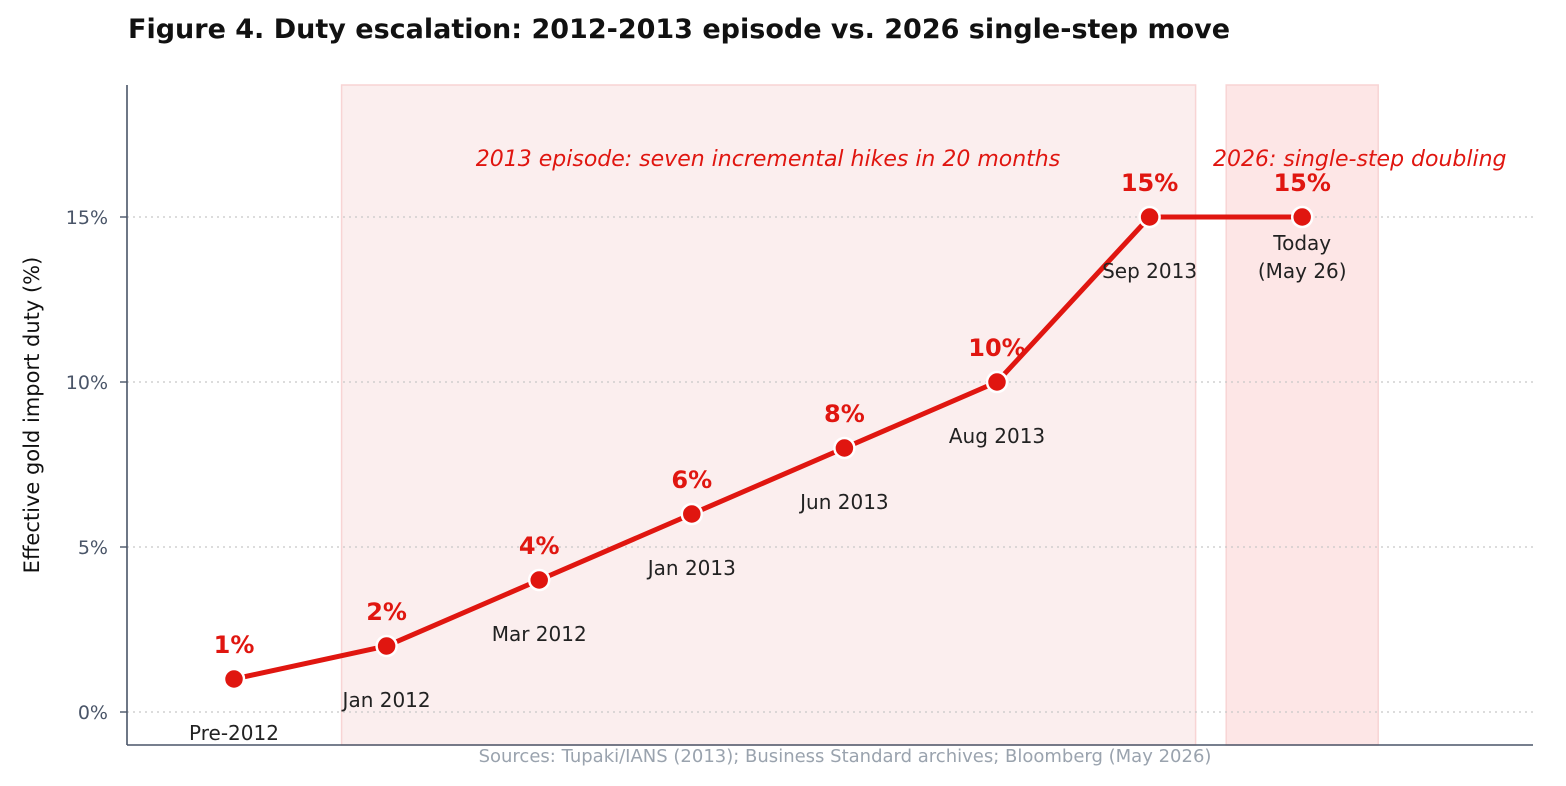 The image size is (1566, 786). Describe the element at coordinates (87, 383) in the screenshot. I see `y-tick-label: 10%` at that location.